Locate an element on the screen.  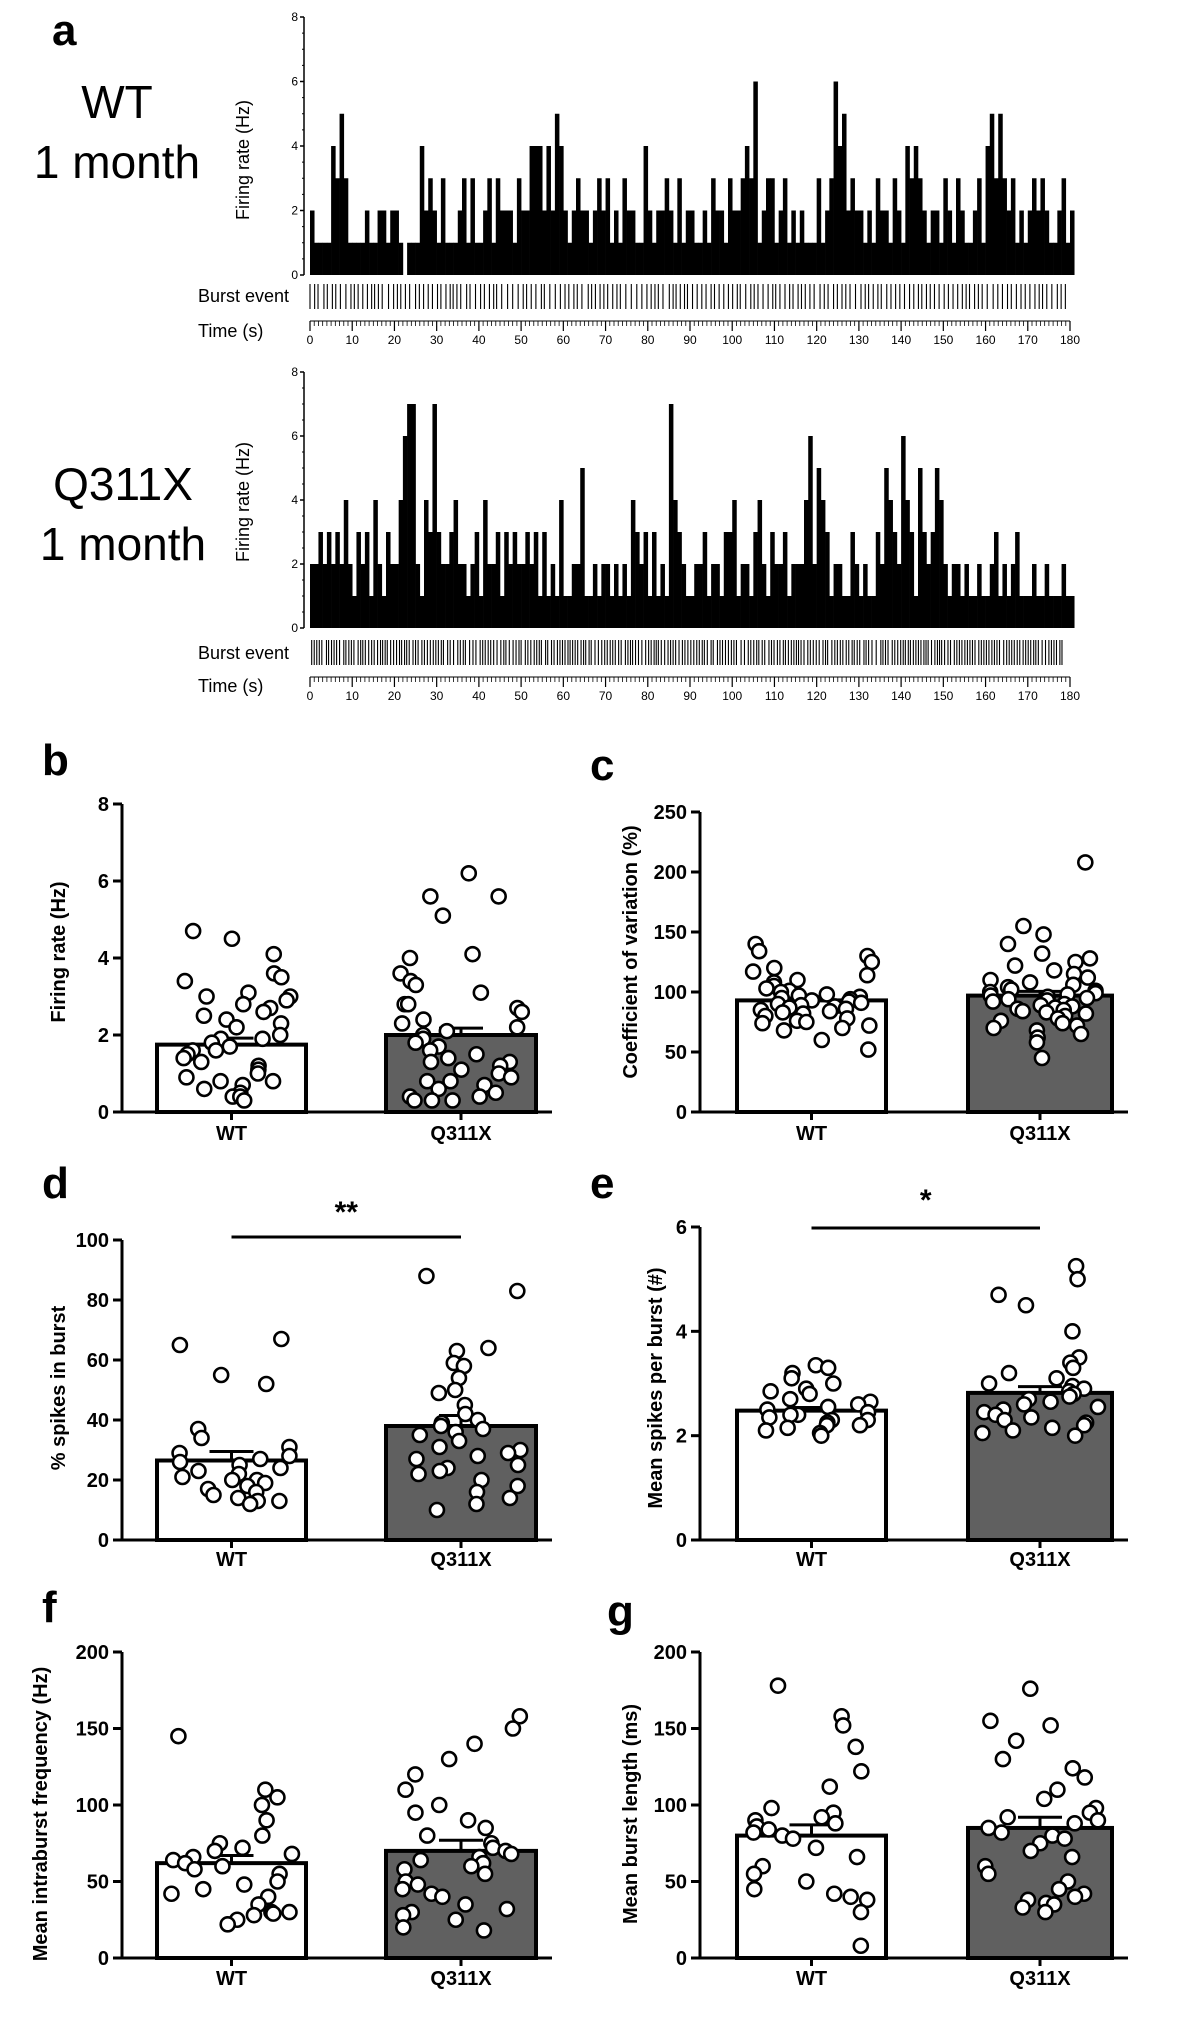
panel-c-bar-chart: WT Q311X 0 50 100 150 200 250 is located at coordinates (891, 973).